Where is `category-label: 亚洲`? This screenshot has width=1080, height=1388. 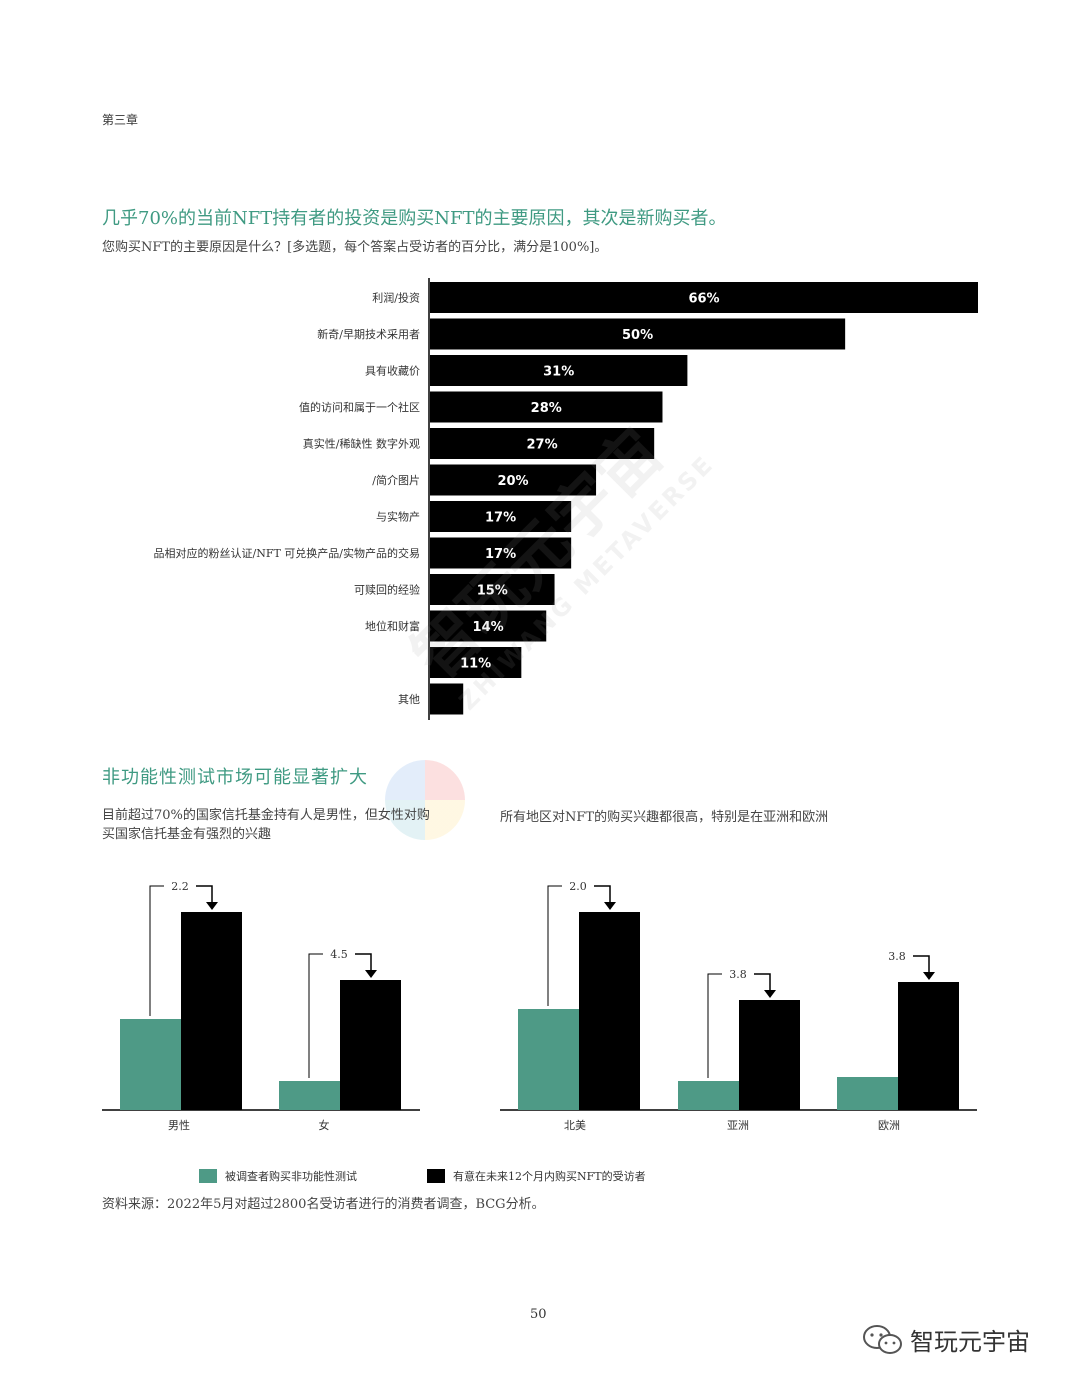 category-label: 亚洲 is located at coordinates (738, 1125).